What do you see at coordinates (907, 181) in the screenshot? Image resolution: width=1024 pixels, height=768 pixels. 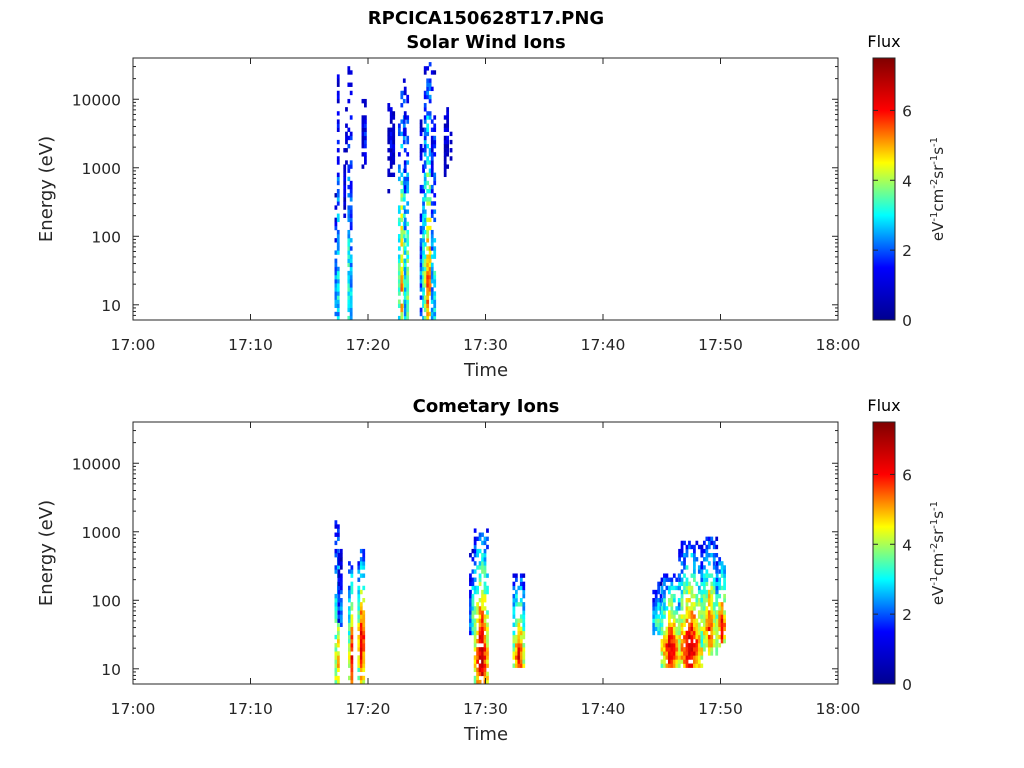 I see `solar-wind-colorbar-tick-label: 4` at bounding box center [907, 181].